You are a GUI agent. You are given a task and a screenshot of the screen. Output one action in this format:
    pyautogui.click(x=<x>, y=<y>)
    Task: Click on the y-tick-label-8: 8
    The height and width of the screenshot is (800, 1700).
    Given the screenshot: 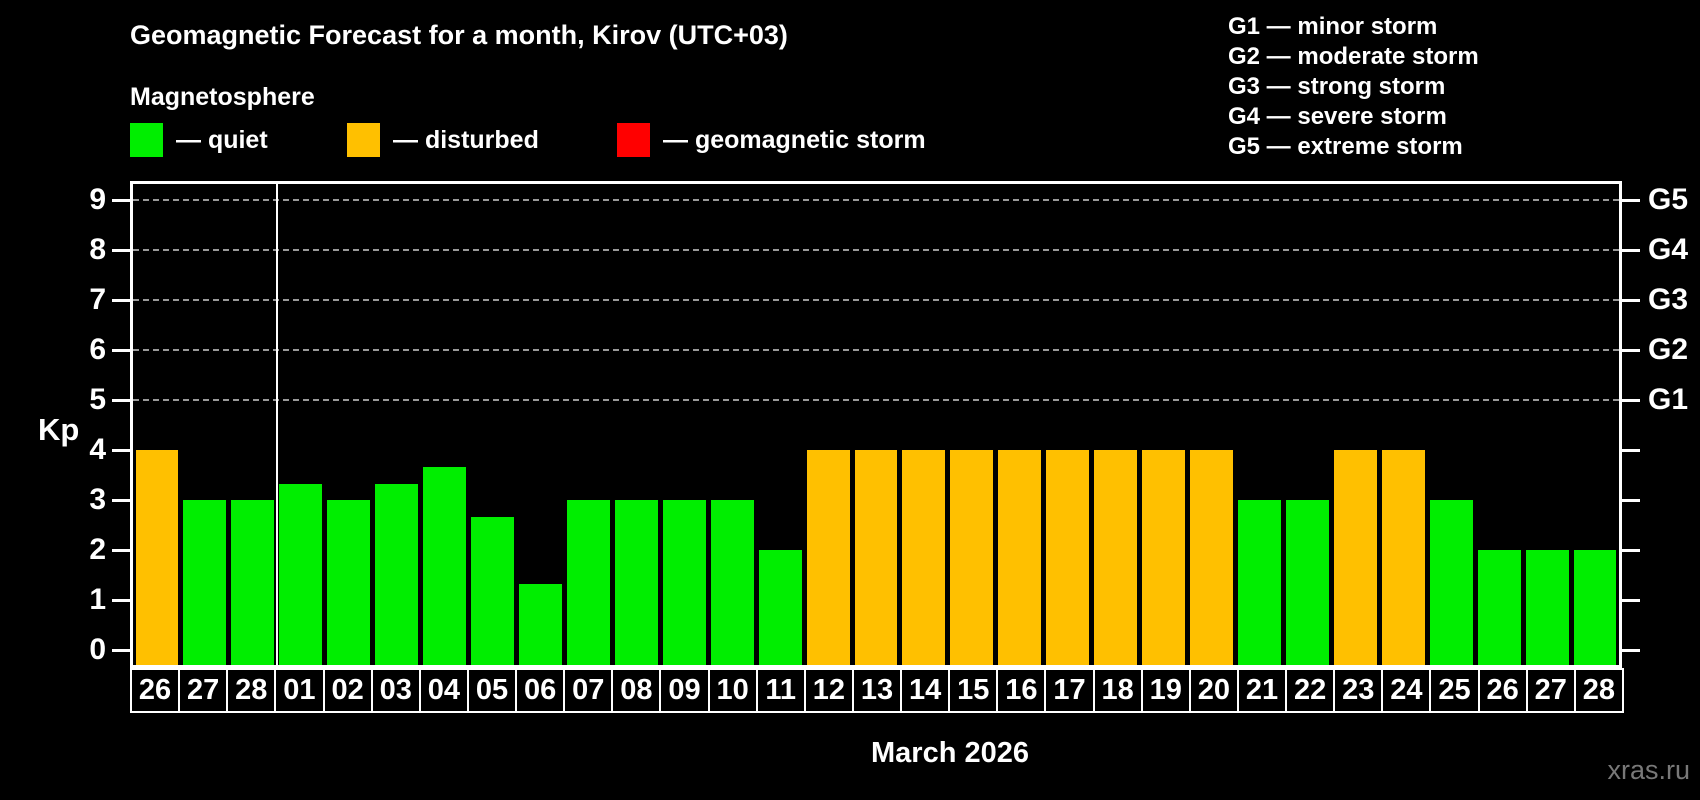 What is the action you would take?
    pyautogui.click(x=97, y=249)
    